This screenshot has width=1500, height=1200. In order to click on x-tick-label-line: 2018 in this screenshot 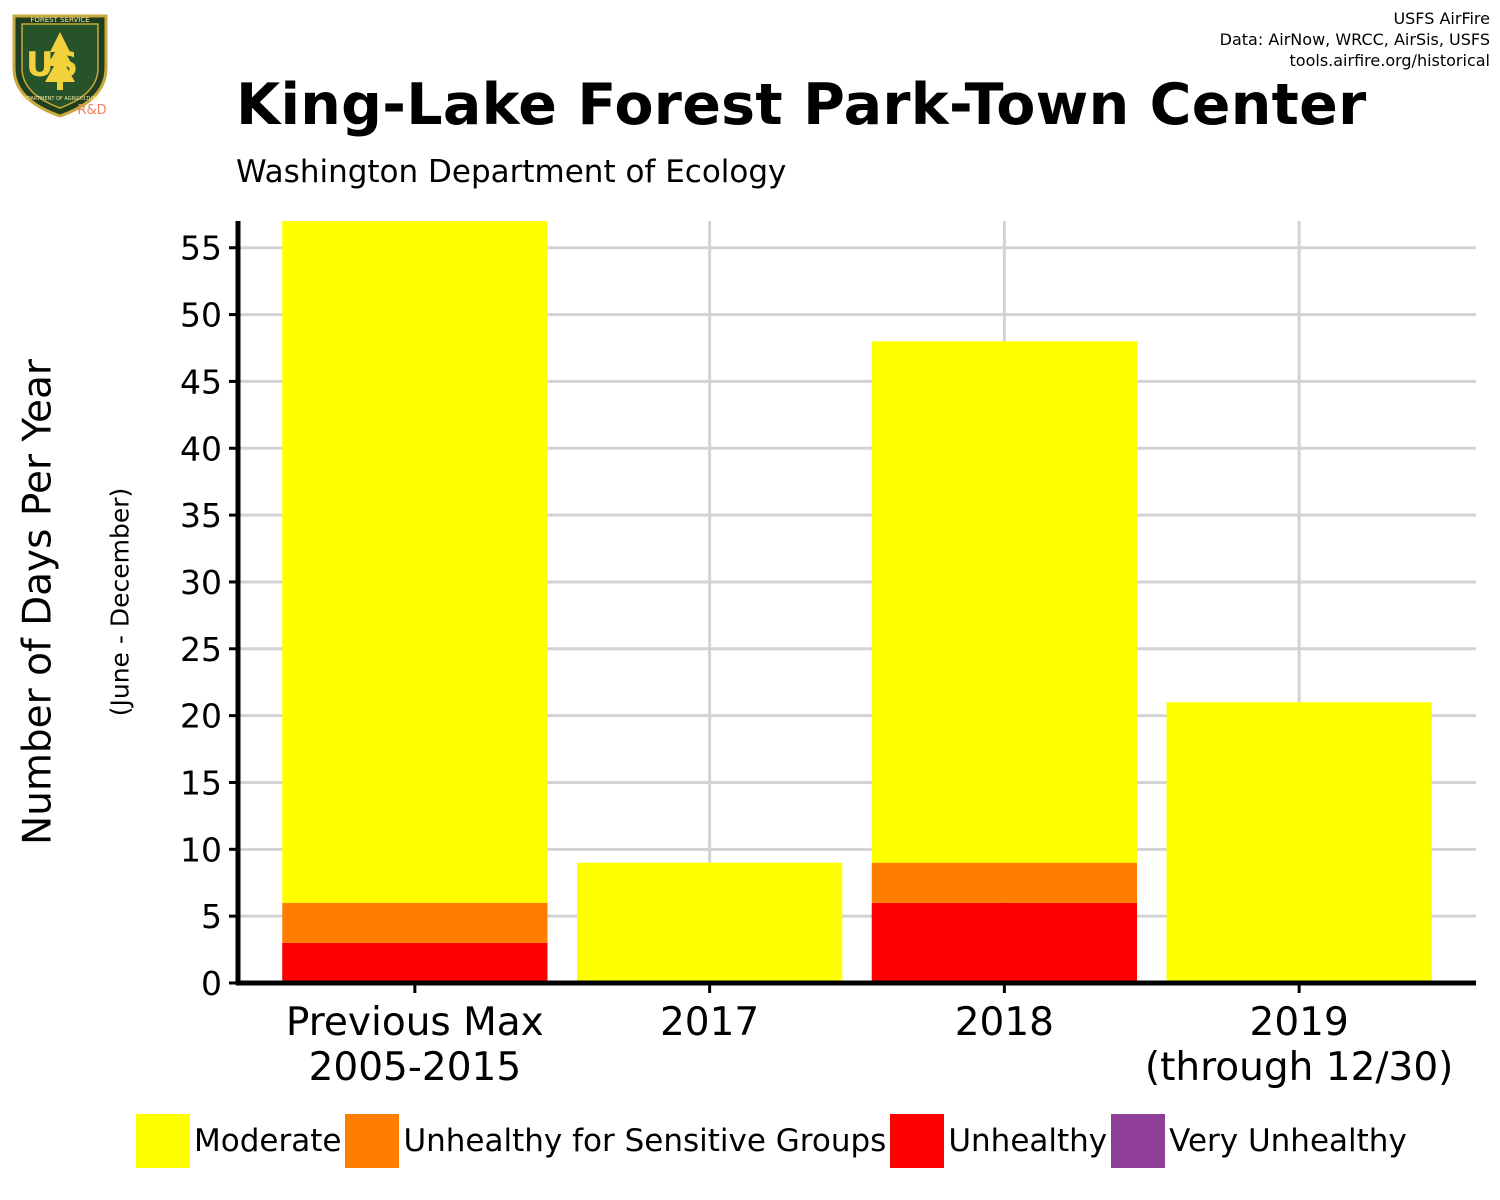, I will do `click(1004, 1022)`.